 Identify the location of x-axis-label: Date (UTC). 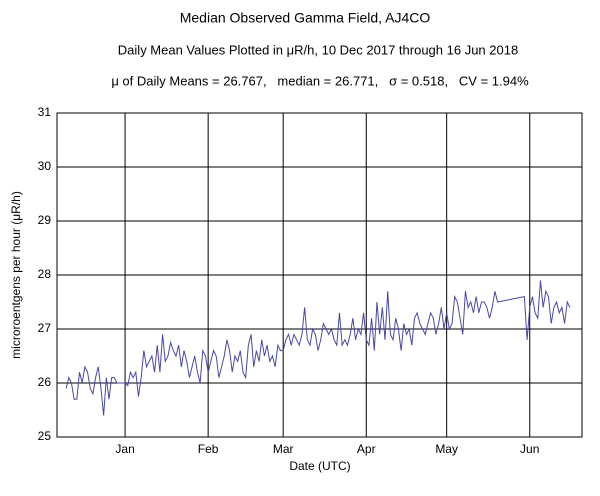
(319, 466).